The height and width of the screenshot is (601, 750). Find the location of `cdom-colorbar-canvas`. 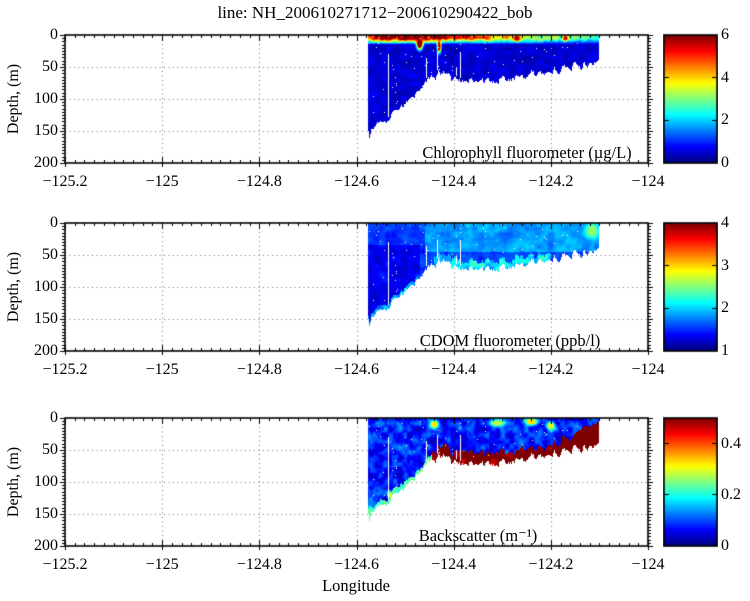

cdom-colorbar-canvas is located at coordinates (690, 287).